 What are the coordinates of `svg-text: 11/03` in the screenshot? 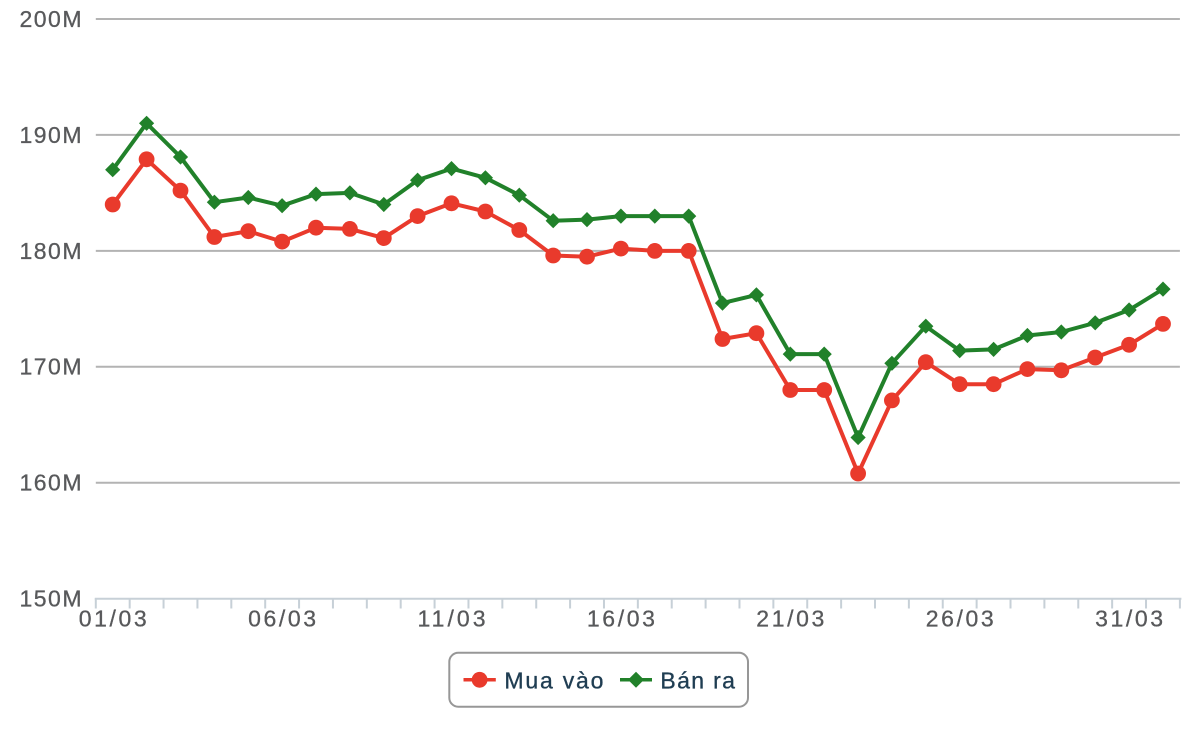 It's located at (452, 618).